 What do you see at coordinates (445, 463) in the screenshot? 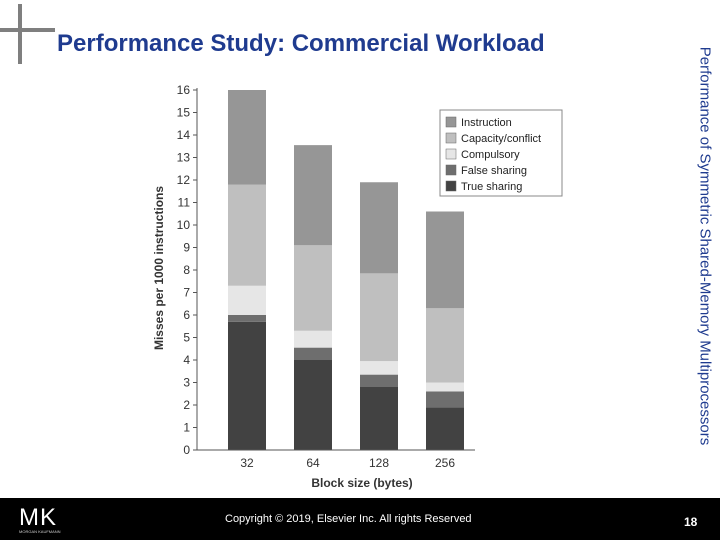
I see `x-tick-label: 256` at bounding box center [445, 463].